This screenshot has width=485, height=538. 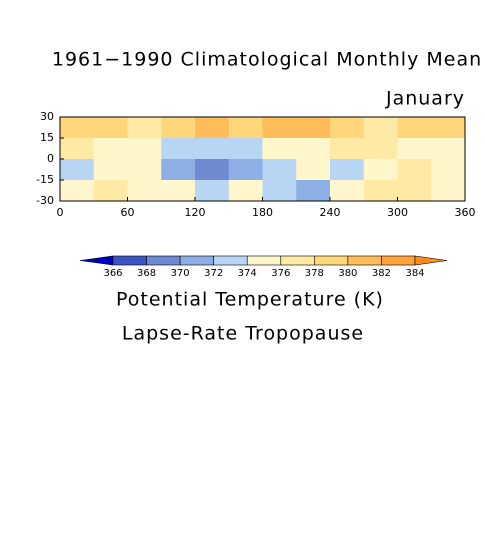 I want to click on x-tick-label: 360, so click(x=465, y=212).